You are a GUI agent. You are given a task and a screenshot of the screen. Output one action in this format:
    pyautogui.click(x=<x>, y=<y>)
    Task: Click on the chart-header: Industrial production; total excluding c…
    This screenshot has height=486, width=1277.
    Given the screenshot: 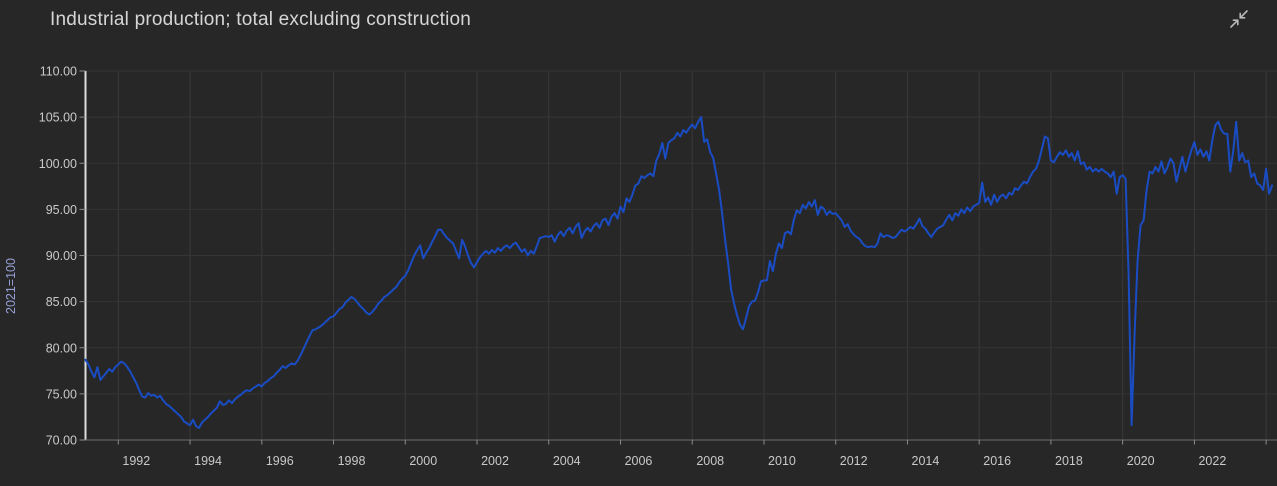 What is the action you would take?
    pyautogui.click(x=638, y=23)
    